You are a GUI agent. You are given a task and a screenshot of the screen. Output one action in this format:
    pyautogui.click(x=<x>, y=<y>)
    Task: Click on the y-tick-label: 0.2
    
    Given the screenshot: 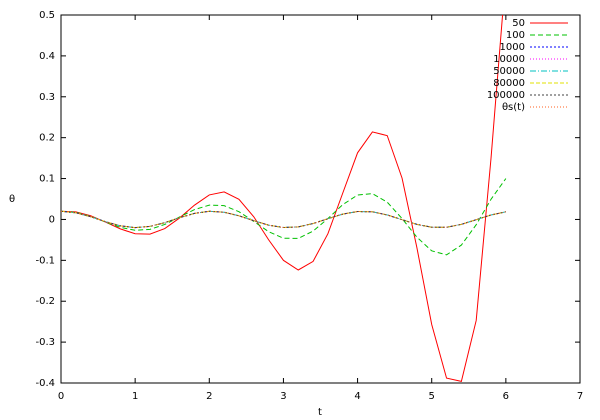 What is the action you would take?
    pyautogui.click(x=47, y=138)
    